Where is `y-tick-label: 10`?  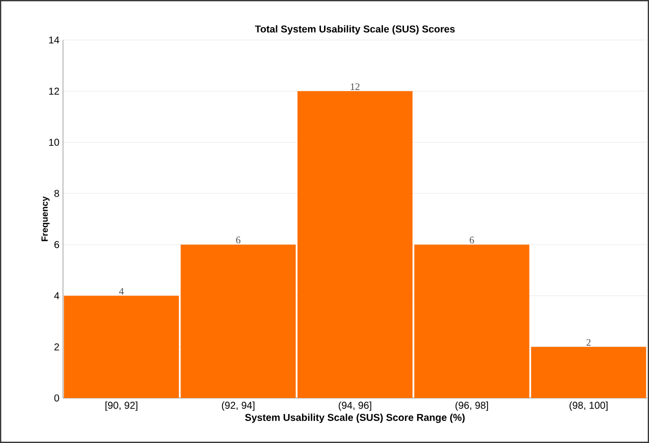
y-tick-label: 10 is located at coordinates (54, 142).